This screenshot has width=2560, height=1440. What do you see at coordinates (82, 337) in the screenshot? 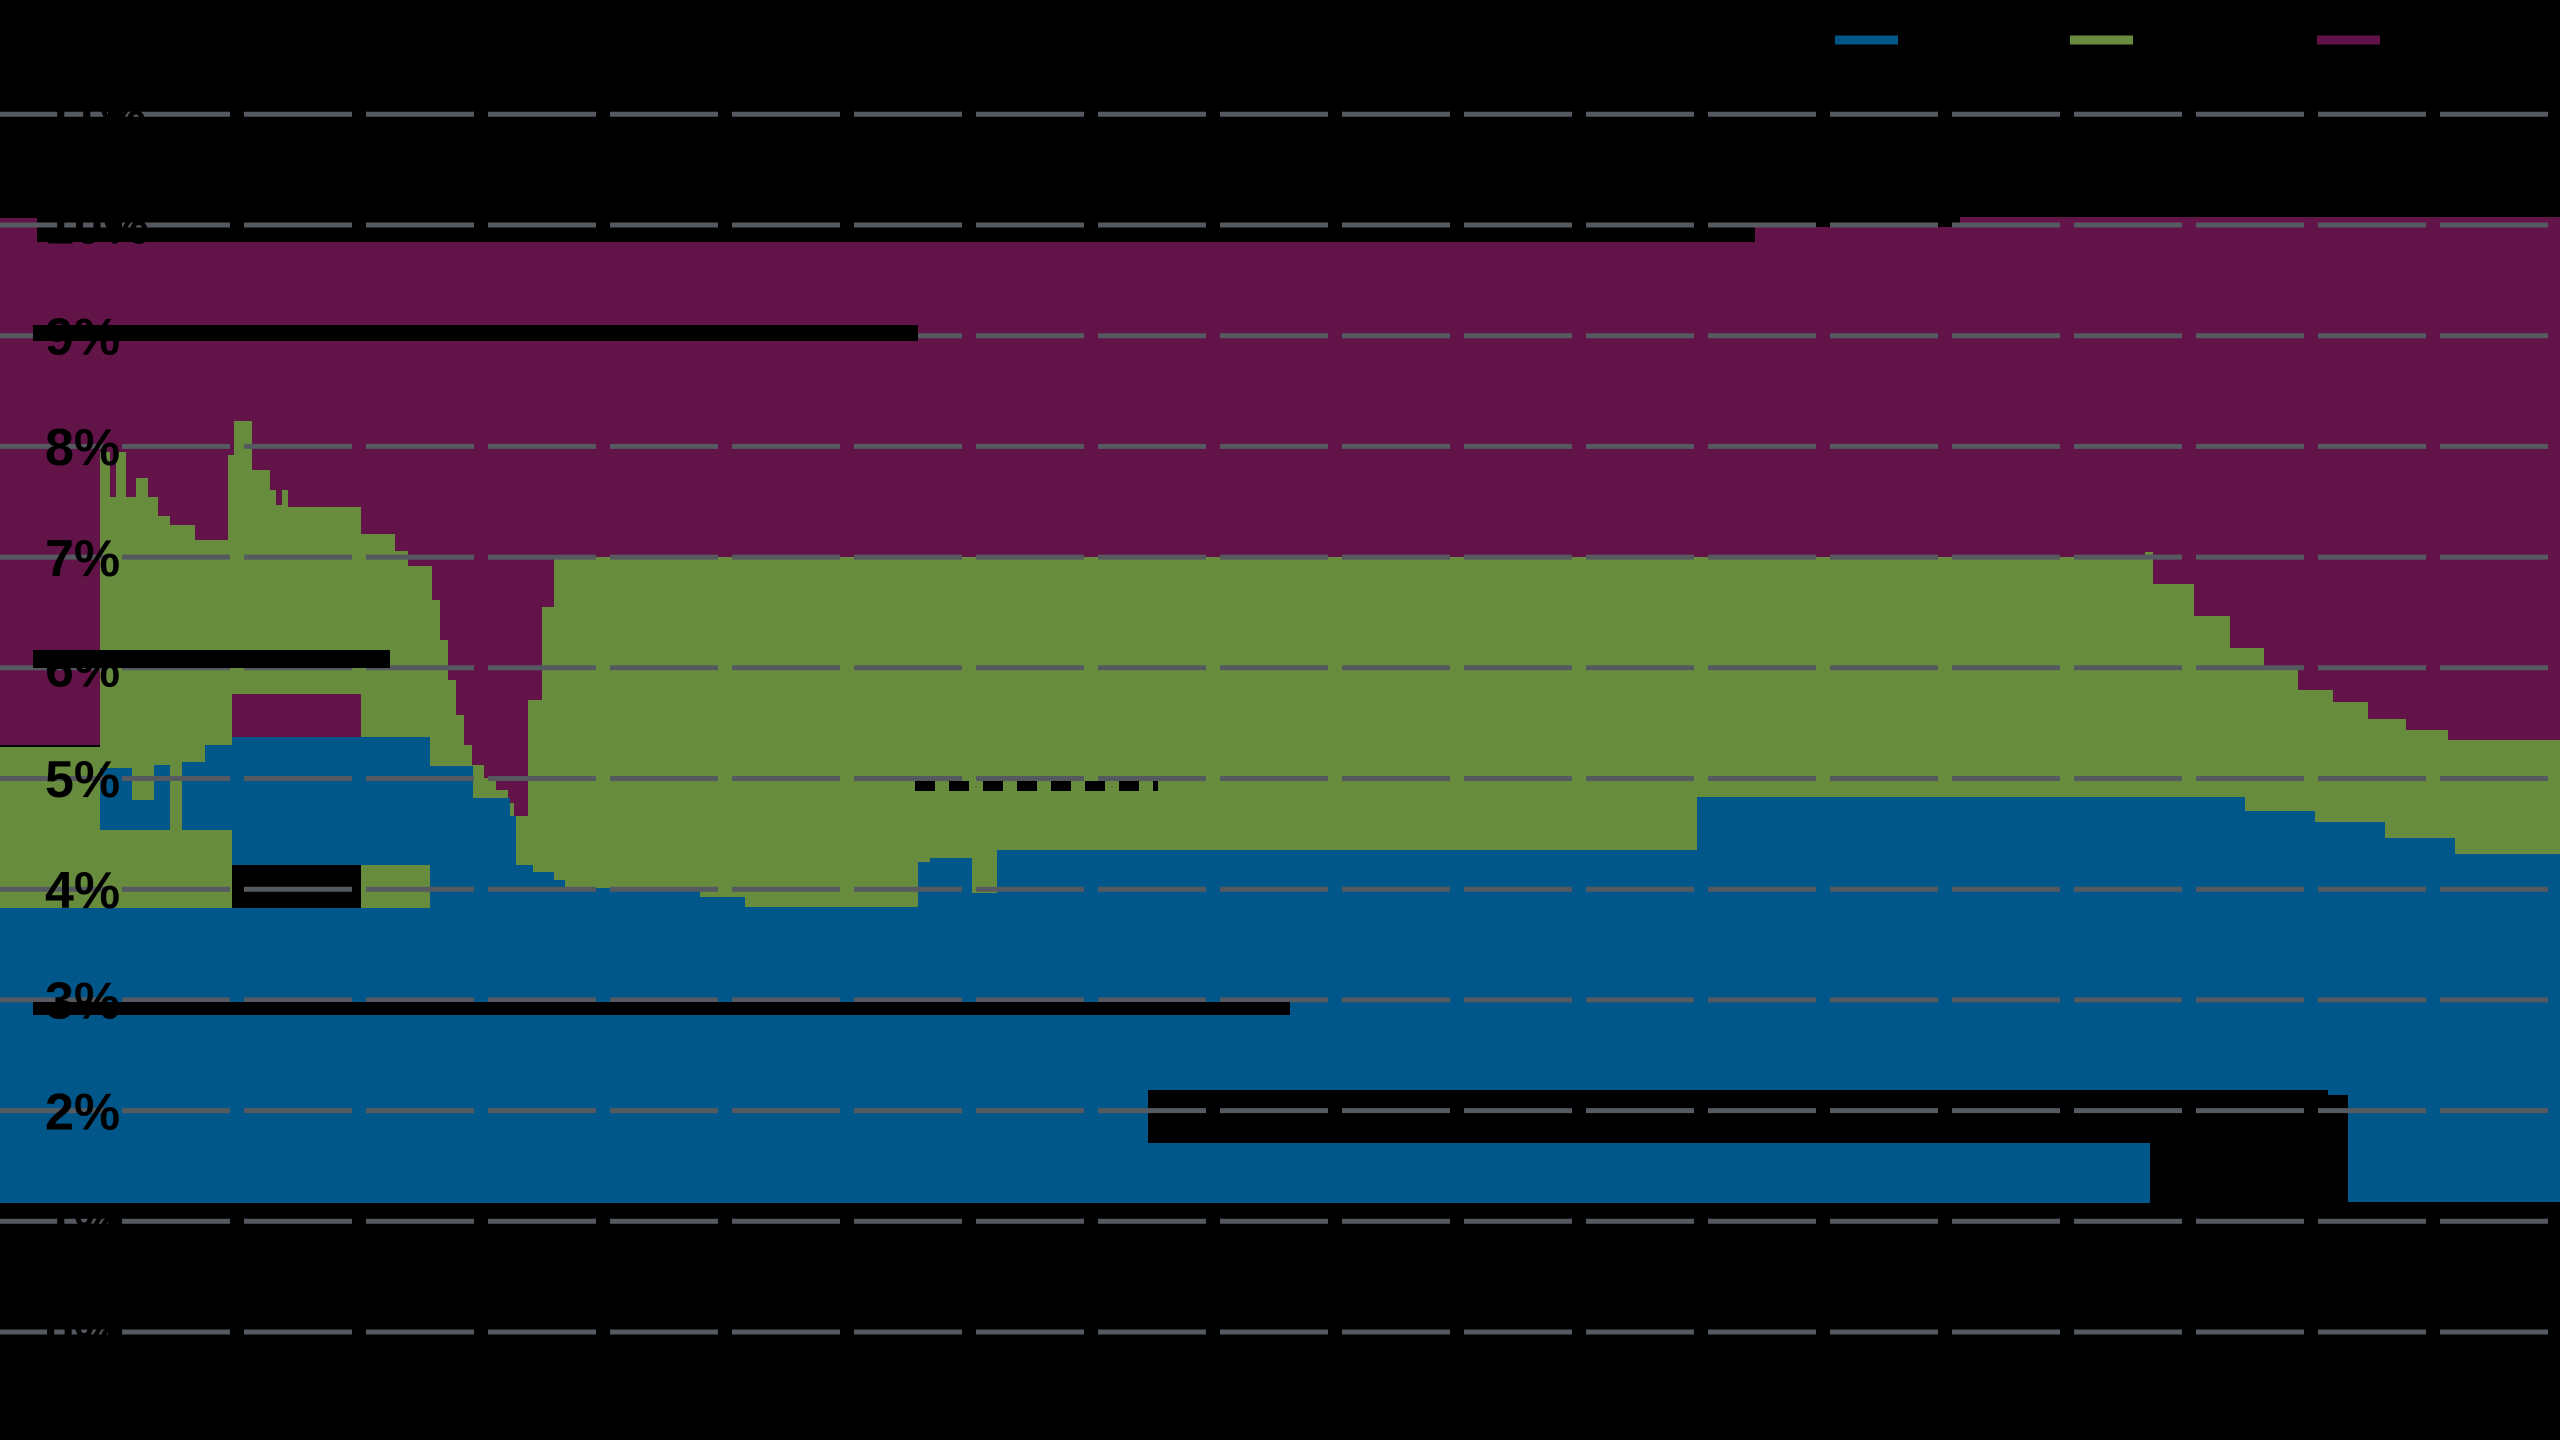
I see `y-axis-tick-label-9: 9%` at bounding box center [82, 337].